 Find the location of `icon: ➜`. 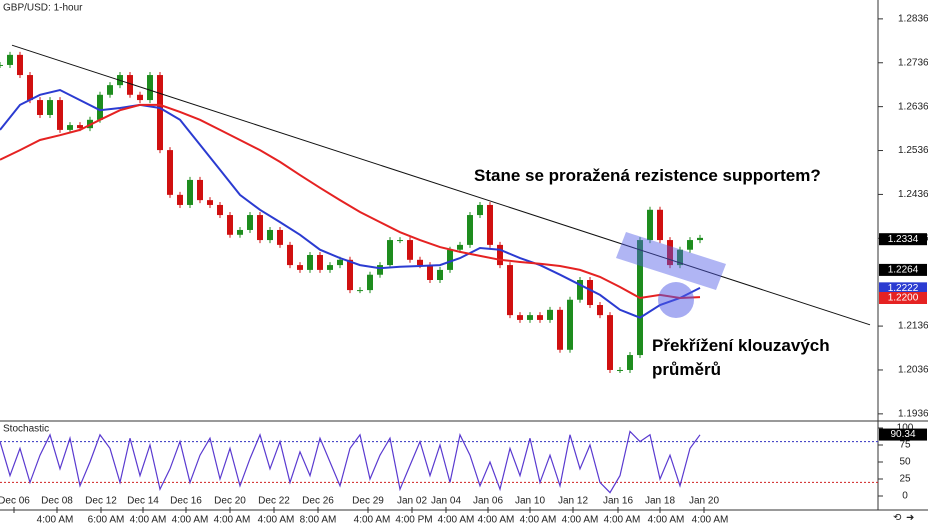

icon: ➜ is located at coordinates (910, 518).